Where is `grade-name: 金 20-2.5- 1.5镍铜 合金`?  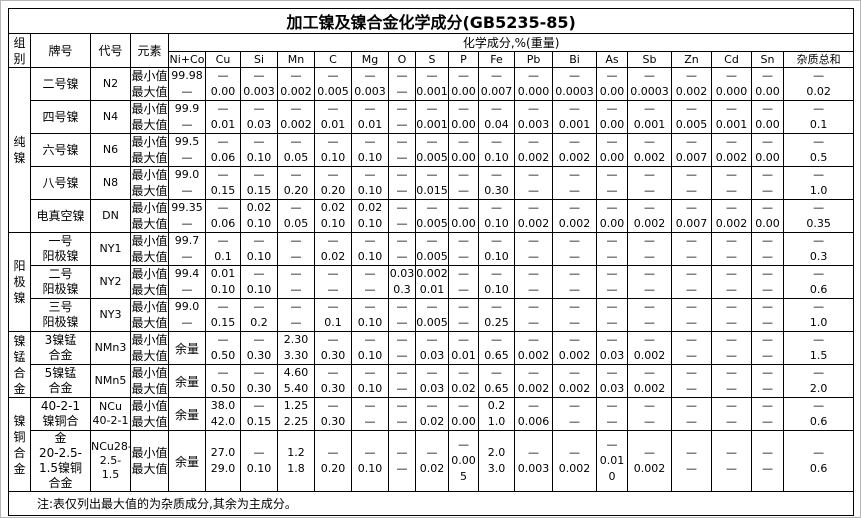
grade-name: 金 20-2.5- 1.5镍铜 合金 is located at coordinates (60, 461).